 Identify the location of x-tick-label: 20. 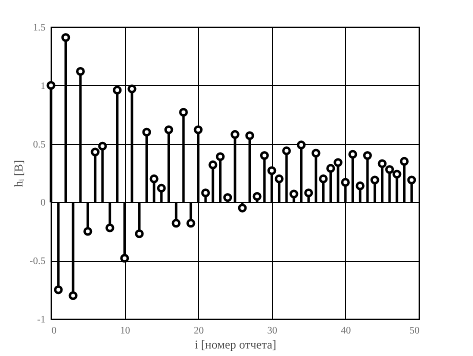
(199, 331).